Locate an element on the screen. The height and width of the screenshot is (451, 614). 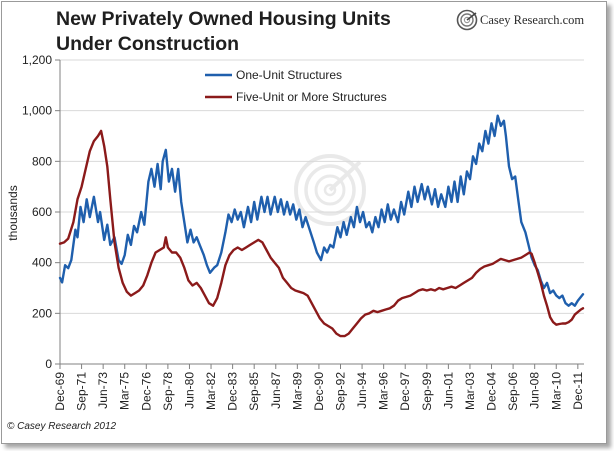
x-tick-label: Mar-10 is located at coordinates (556, 391).